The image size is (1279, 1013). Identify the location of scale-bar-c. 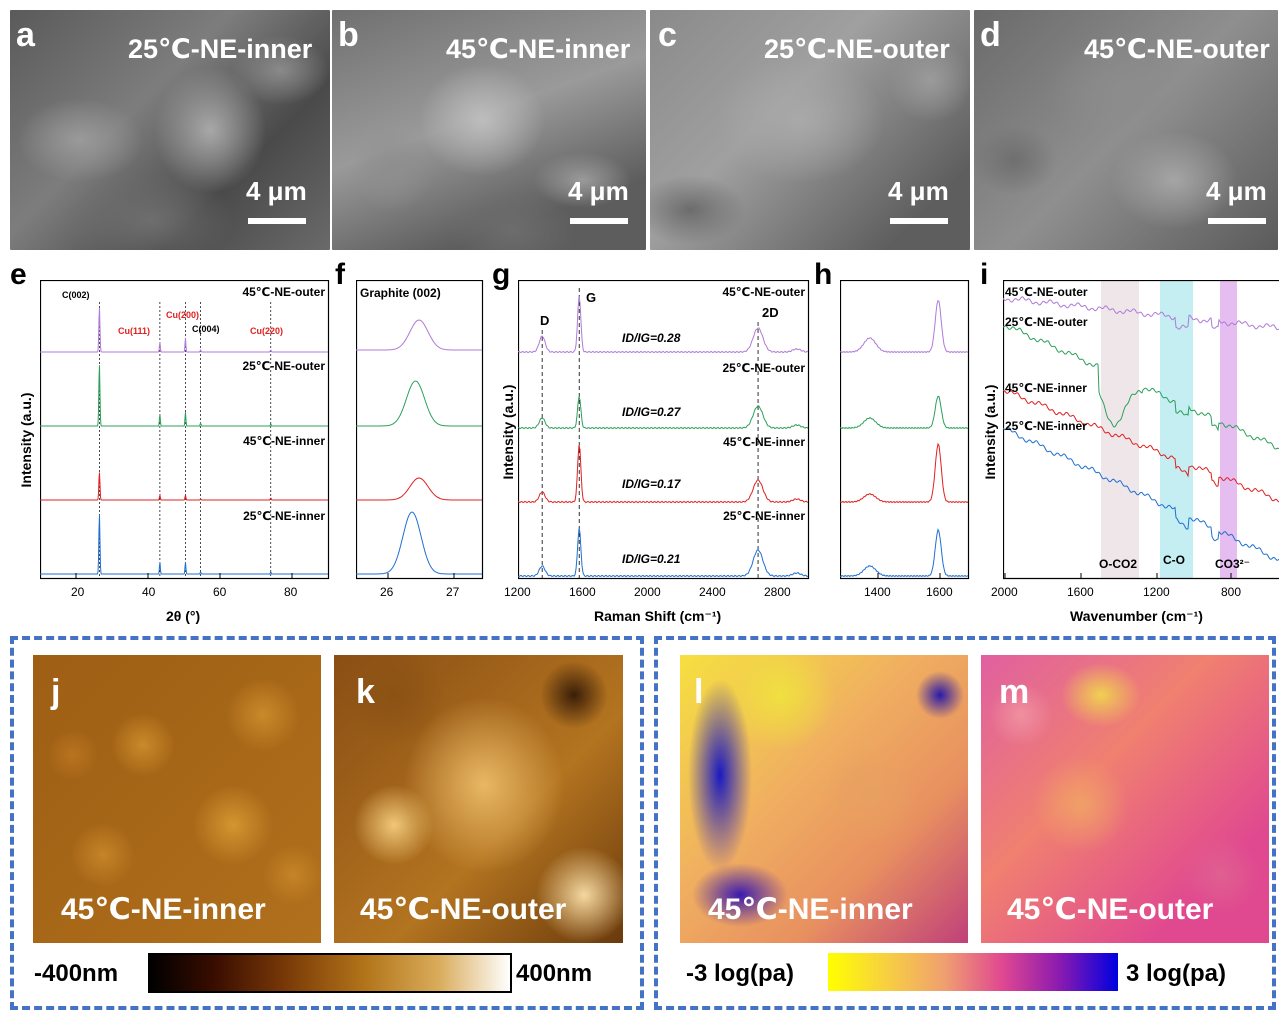
(919, 221).